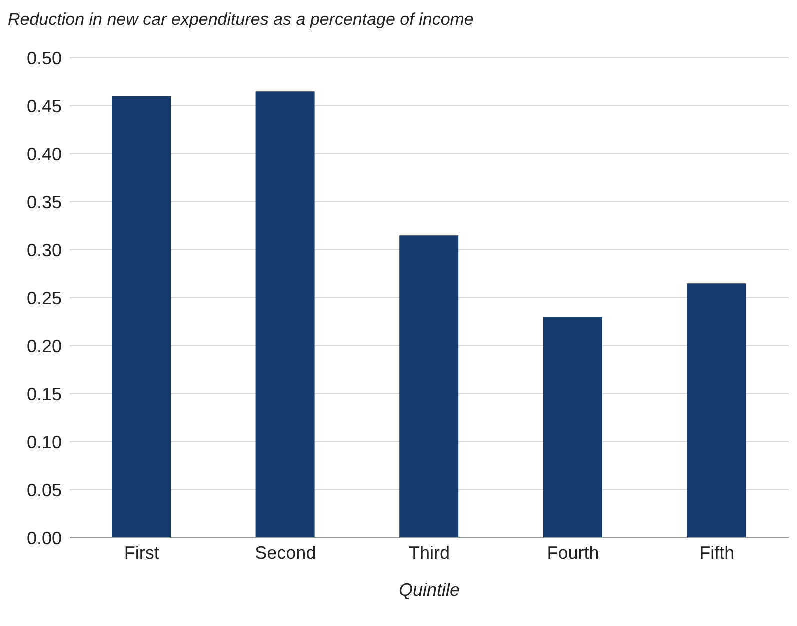 The width and height of the screenshot is (797, 626). What do you see at coordinates (44, 154) in the screenshot?
I see `y-tick-label: 0.40` at bounding box center [44, 154].